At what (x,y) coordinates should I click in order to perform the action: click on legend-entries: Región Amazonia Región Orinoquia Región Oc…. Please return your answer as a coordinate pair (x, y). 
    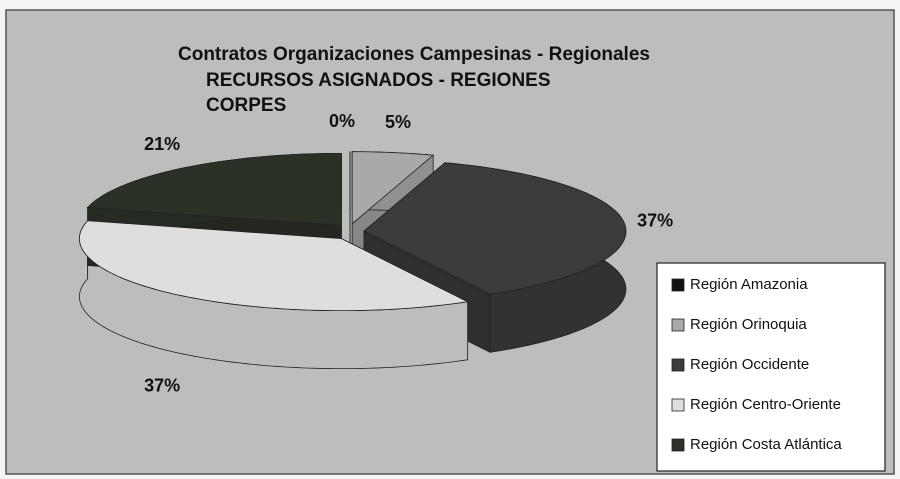
    Looking at the image, I should click on (756, 364).